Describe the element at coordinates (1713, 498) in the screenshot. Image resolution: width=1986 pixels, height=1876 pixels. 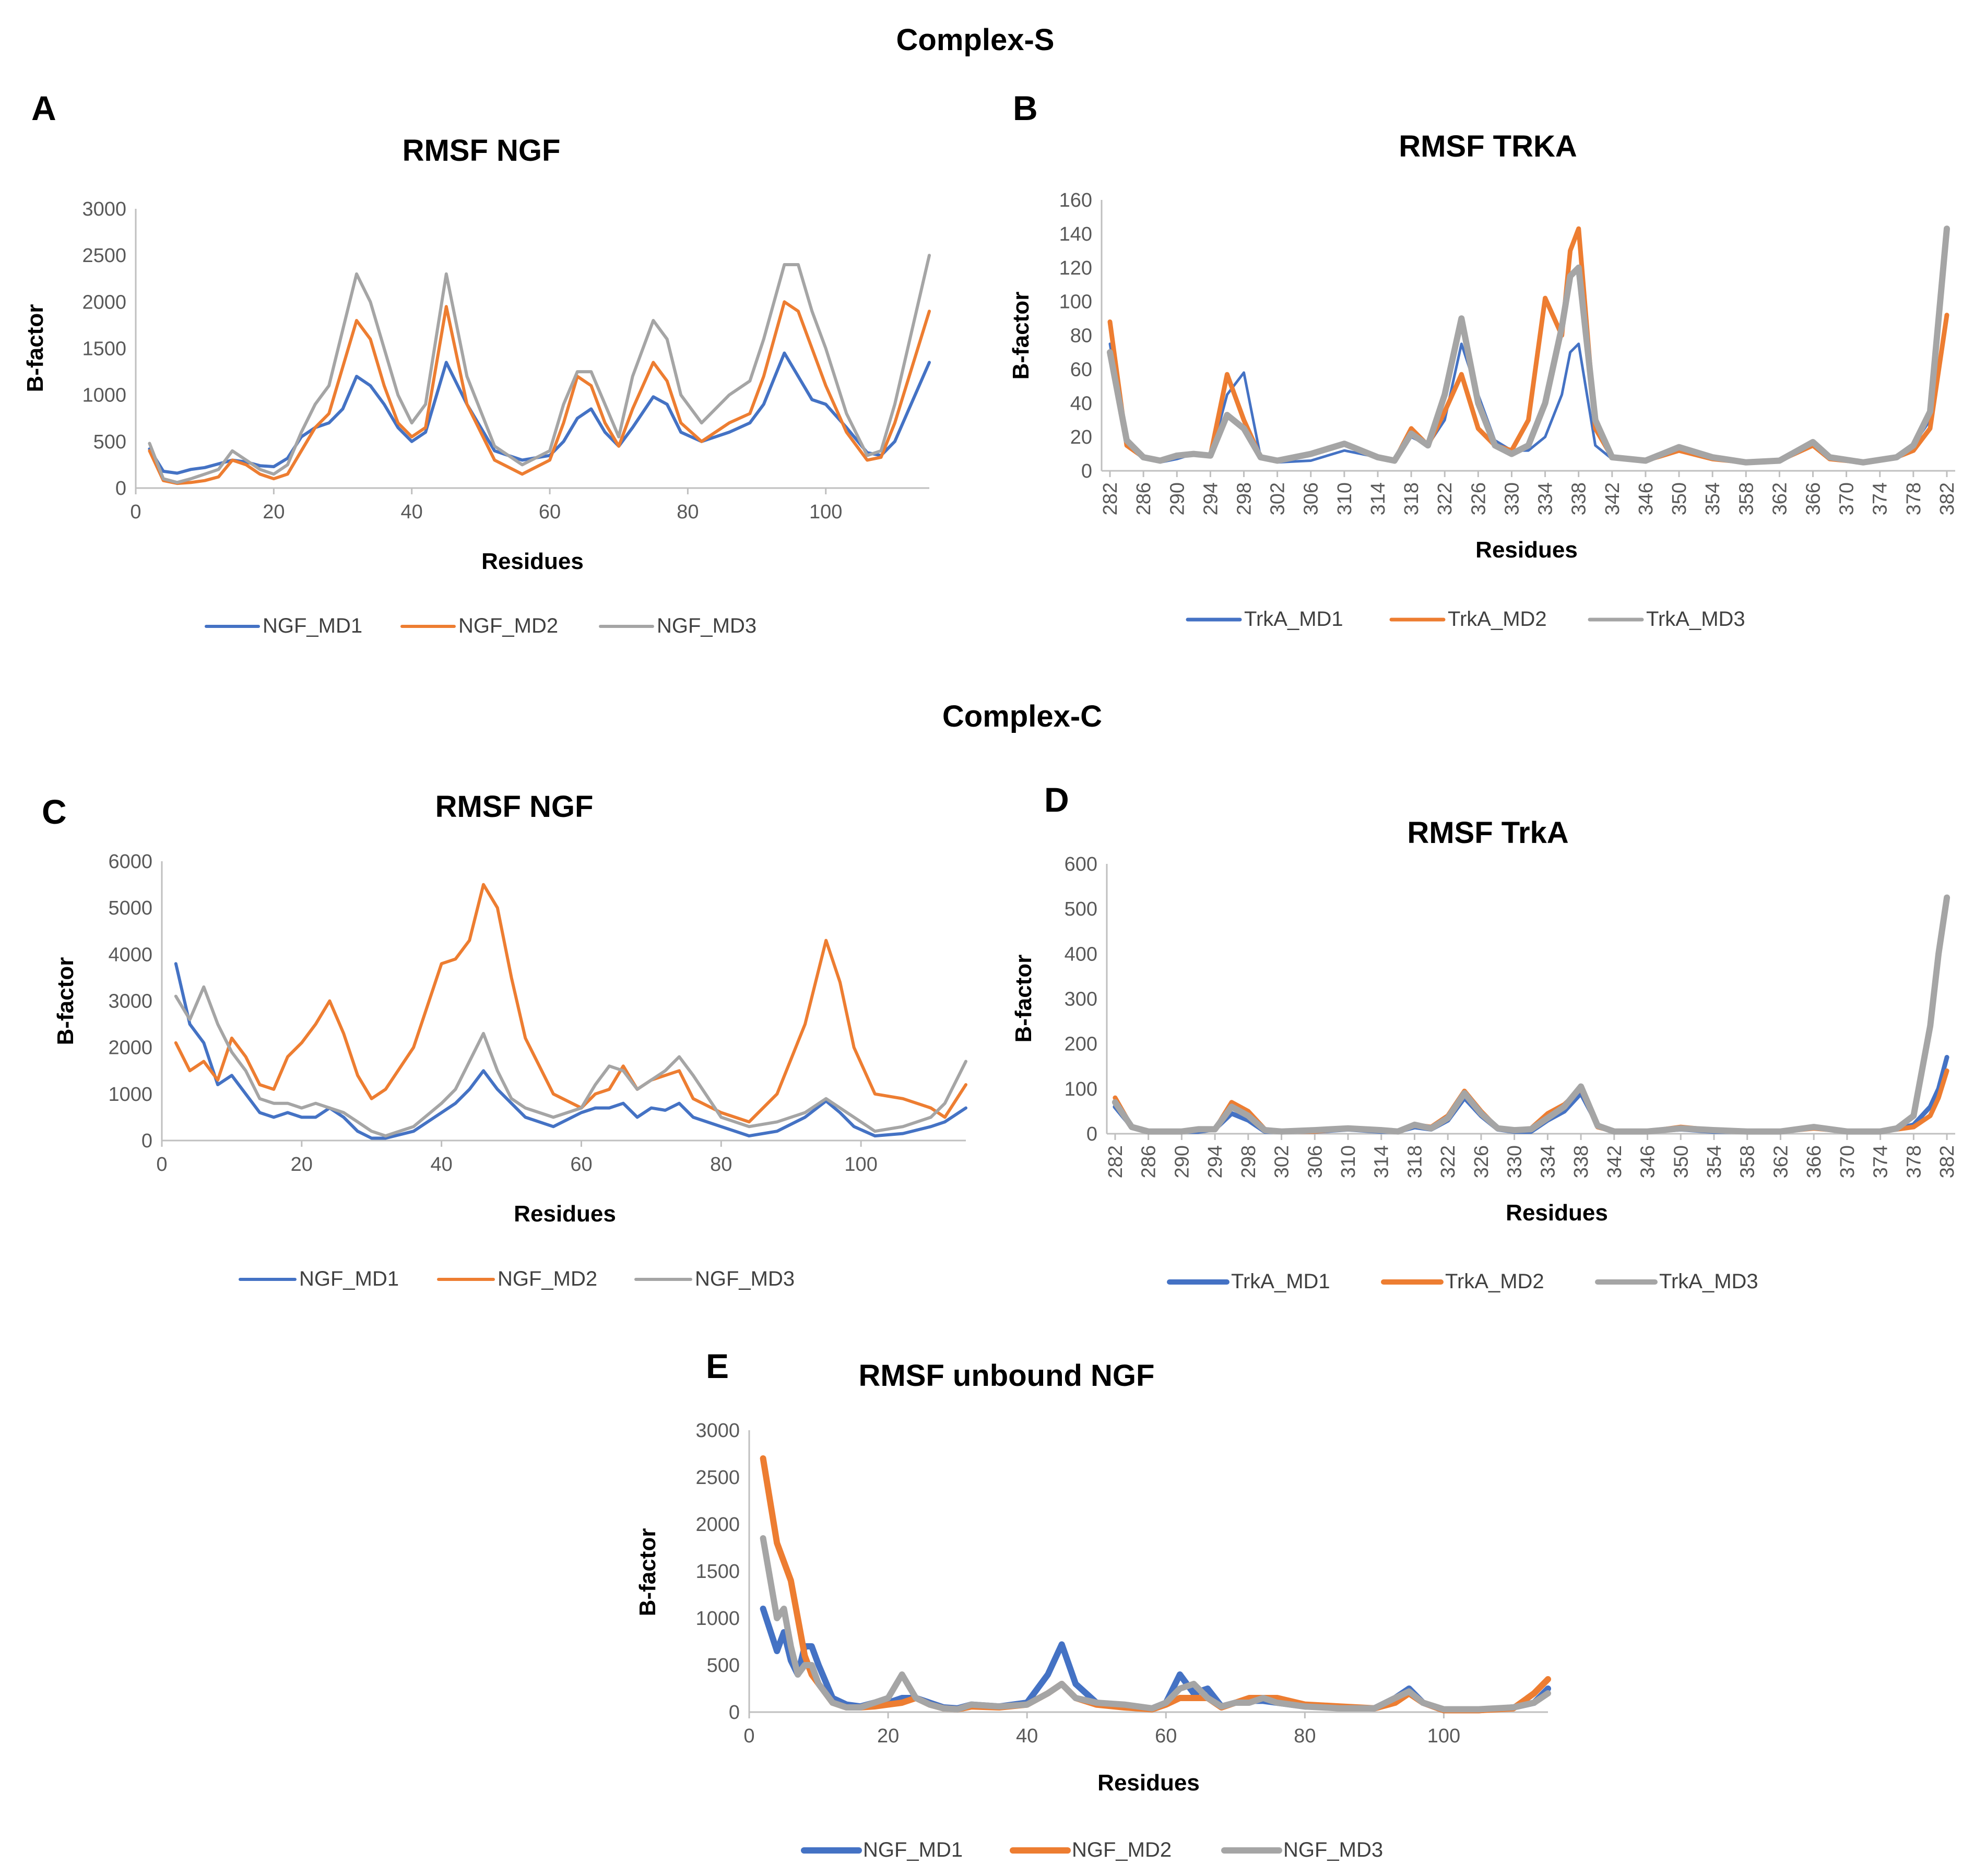
I see `x-tick-label: 354` at that location.